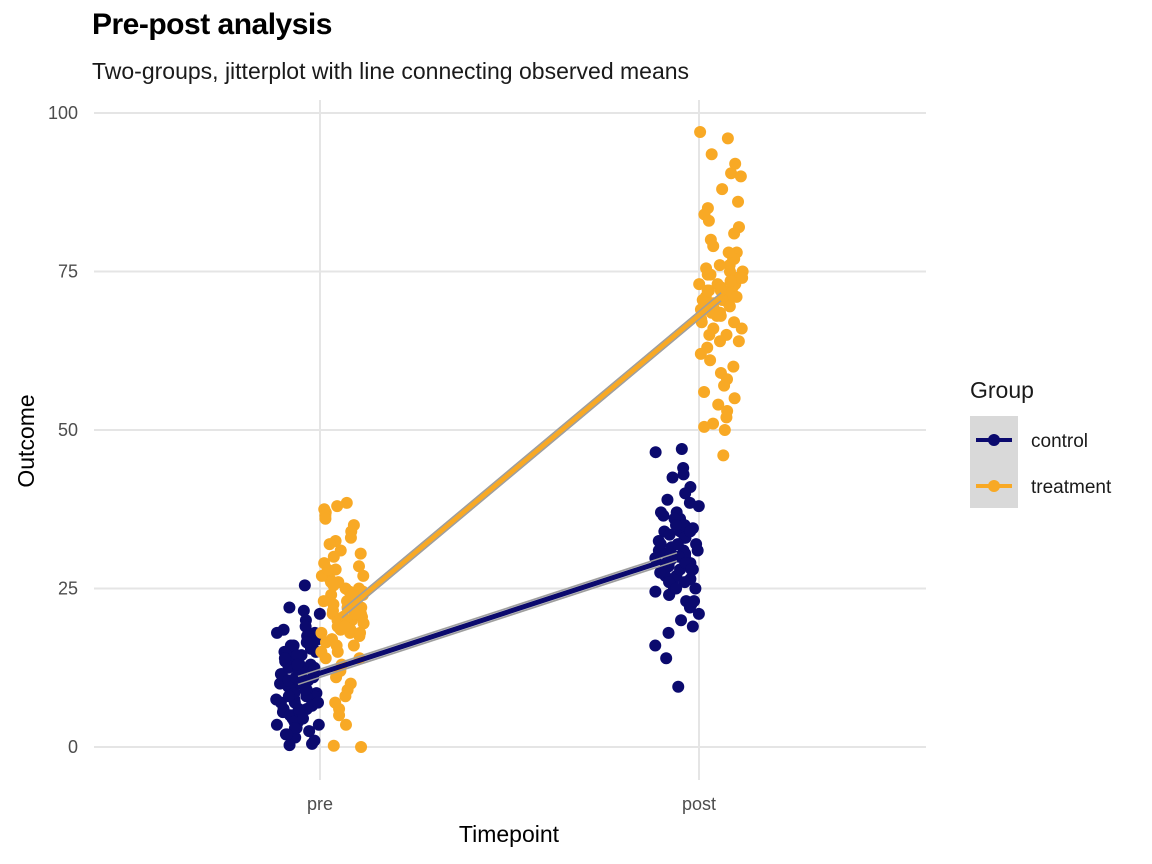 The image size is (1152, 864). Describe the element at coordinates (212, 24) in the screenshot. I see `chart-title: Pre-post analysis` at that location.